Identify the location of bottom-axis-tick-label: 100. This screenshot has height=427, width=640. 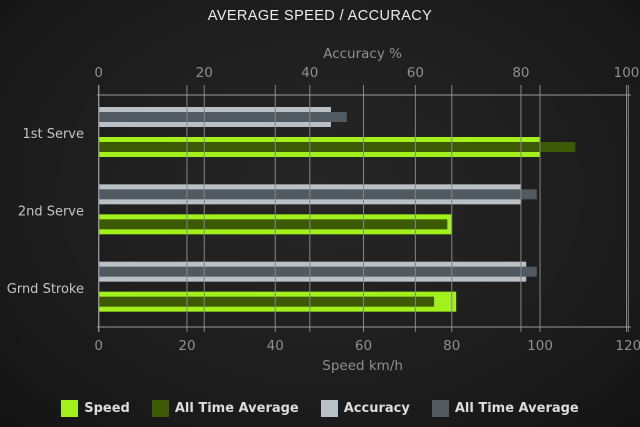
(540, 346).